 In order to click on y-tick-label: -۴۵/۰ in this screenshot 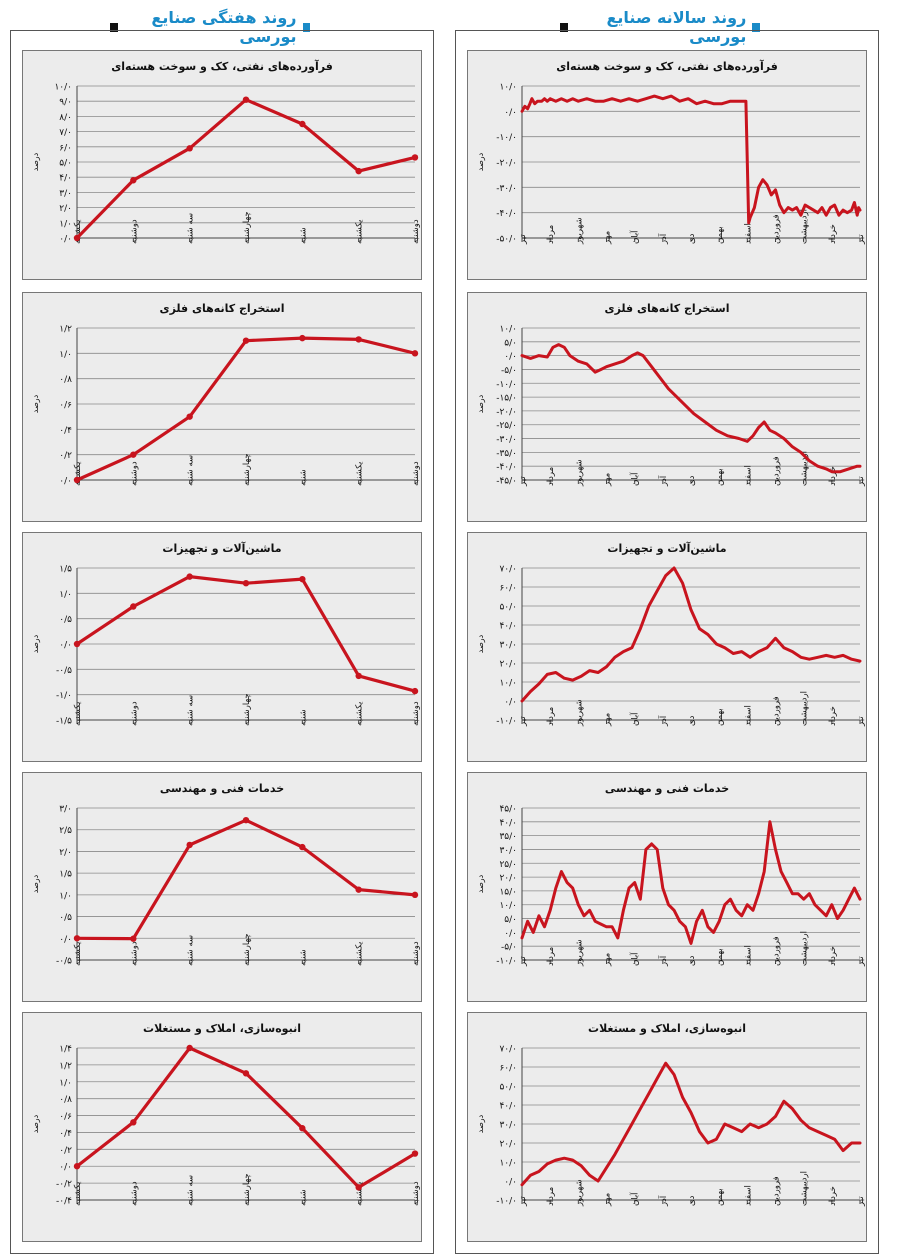, I will do `click(506, 482)`.